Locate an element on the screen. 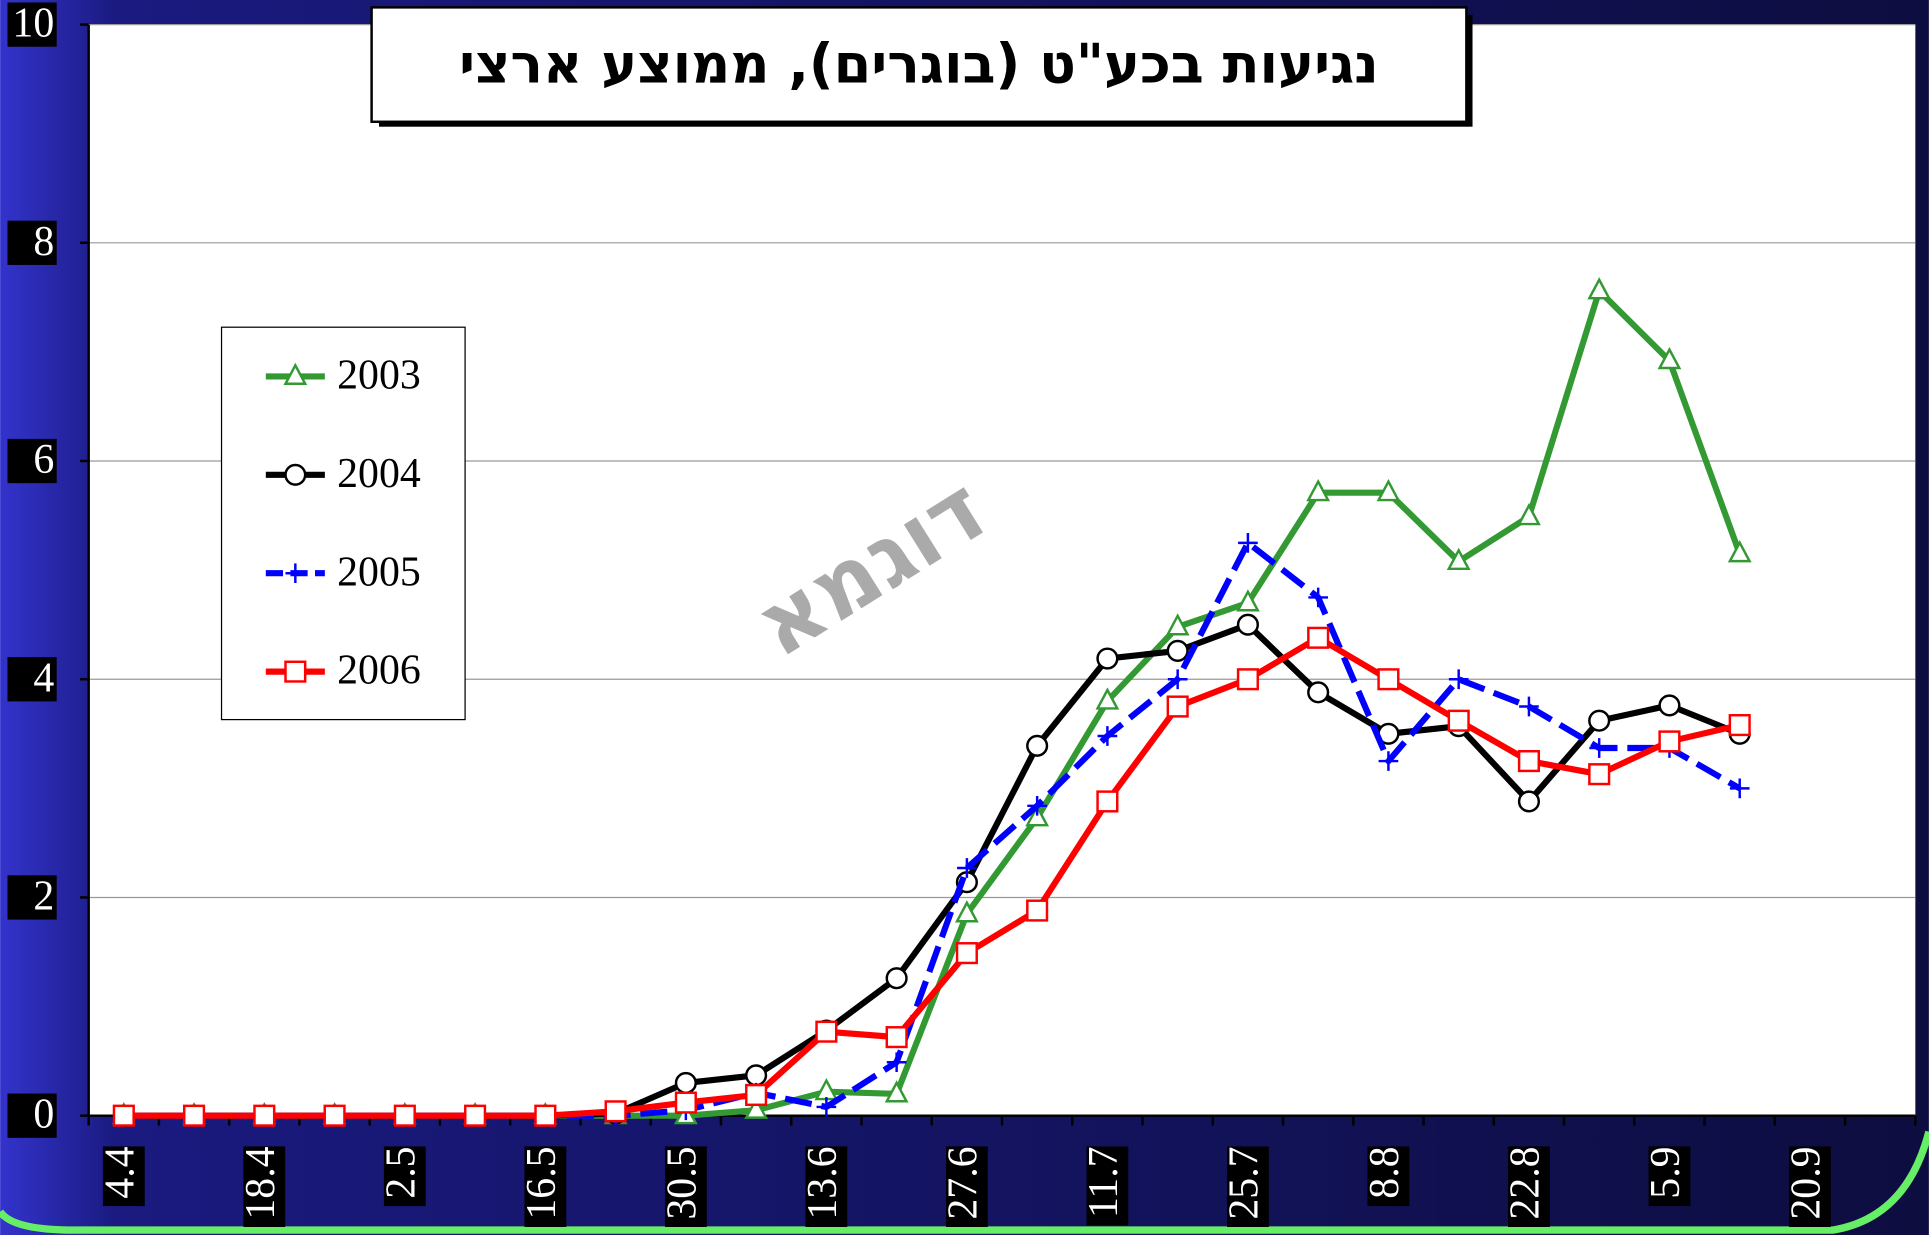 This screenshot has width=1929, height=1240. x-tick-label: 4.4 is located at coordinates (120, 1172).